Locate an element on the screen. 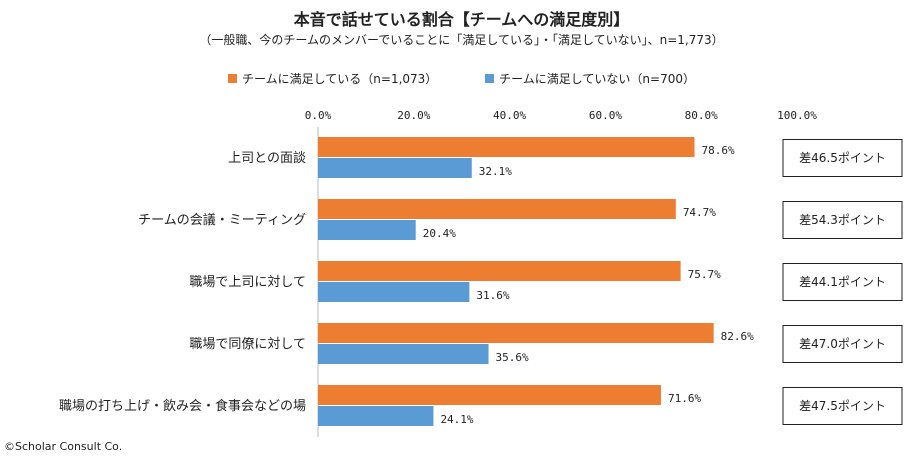 The image size is (923, 461). legend-swatch-satisfied is located at coordinates (232, 78).